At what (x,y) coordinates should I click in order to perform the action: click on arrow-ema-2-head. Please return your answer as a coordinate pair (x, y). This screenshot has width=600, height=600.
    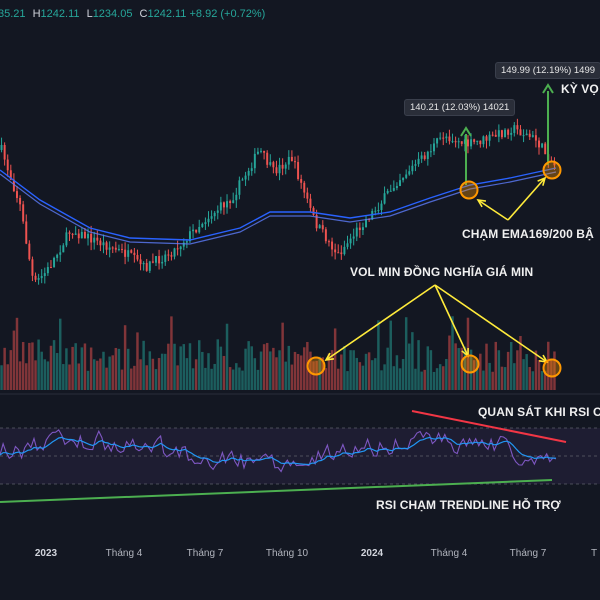
    Looking at the image, I should click on (542, 181).